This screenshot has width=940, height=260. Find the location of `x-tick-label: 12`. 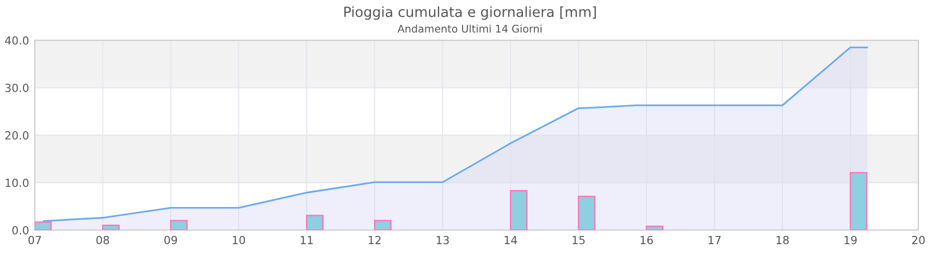

x-tick-label: 12 is located at coordinates (374, 240).